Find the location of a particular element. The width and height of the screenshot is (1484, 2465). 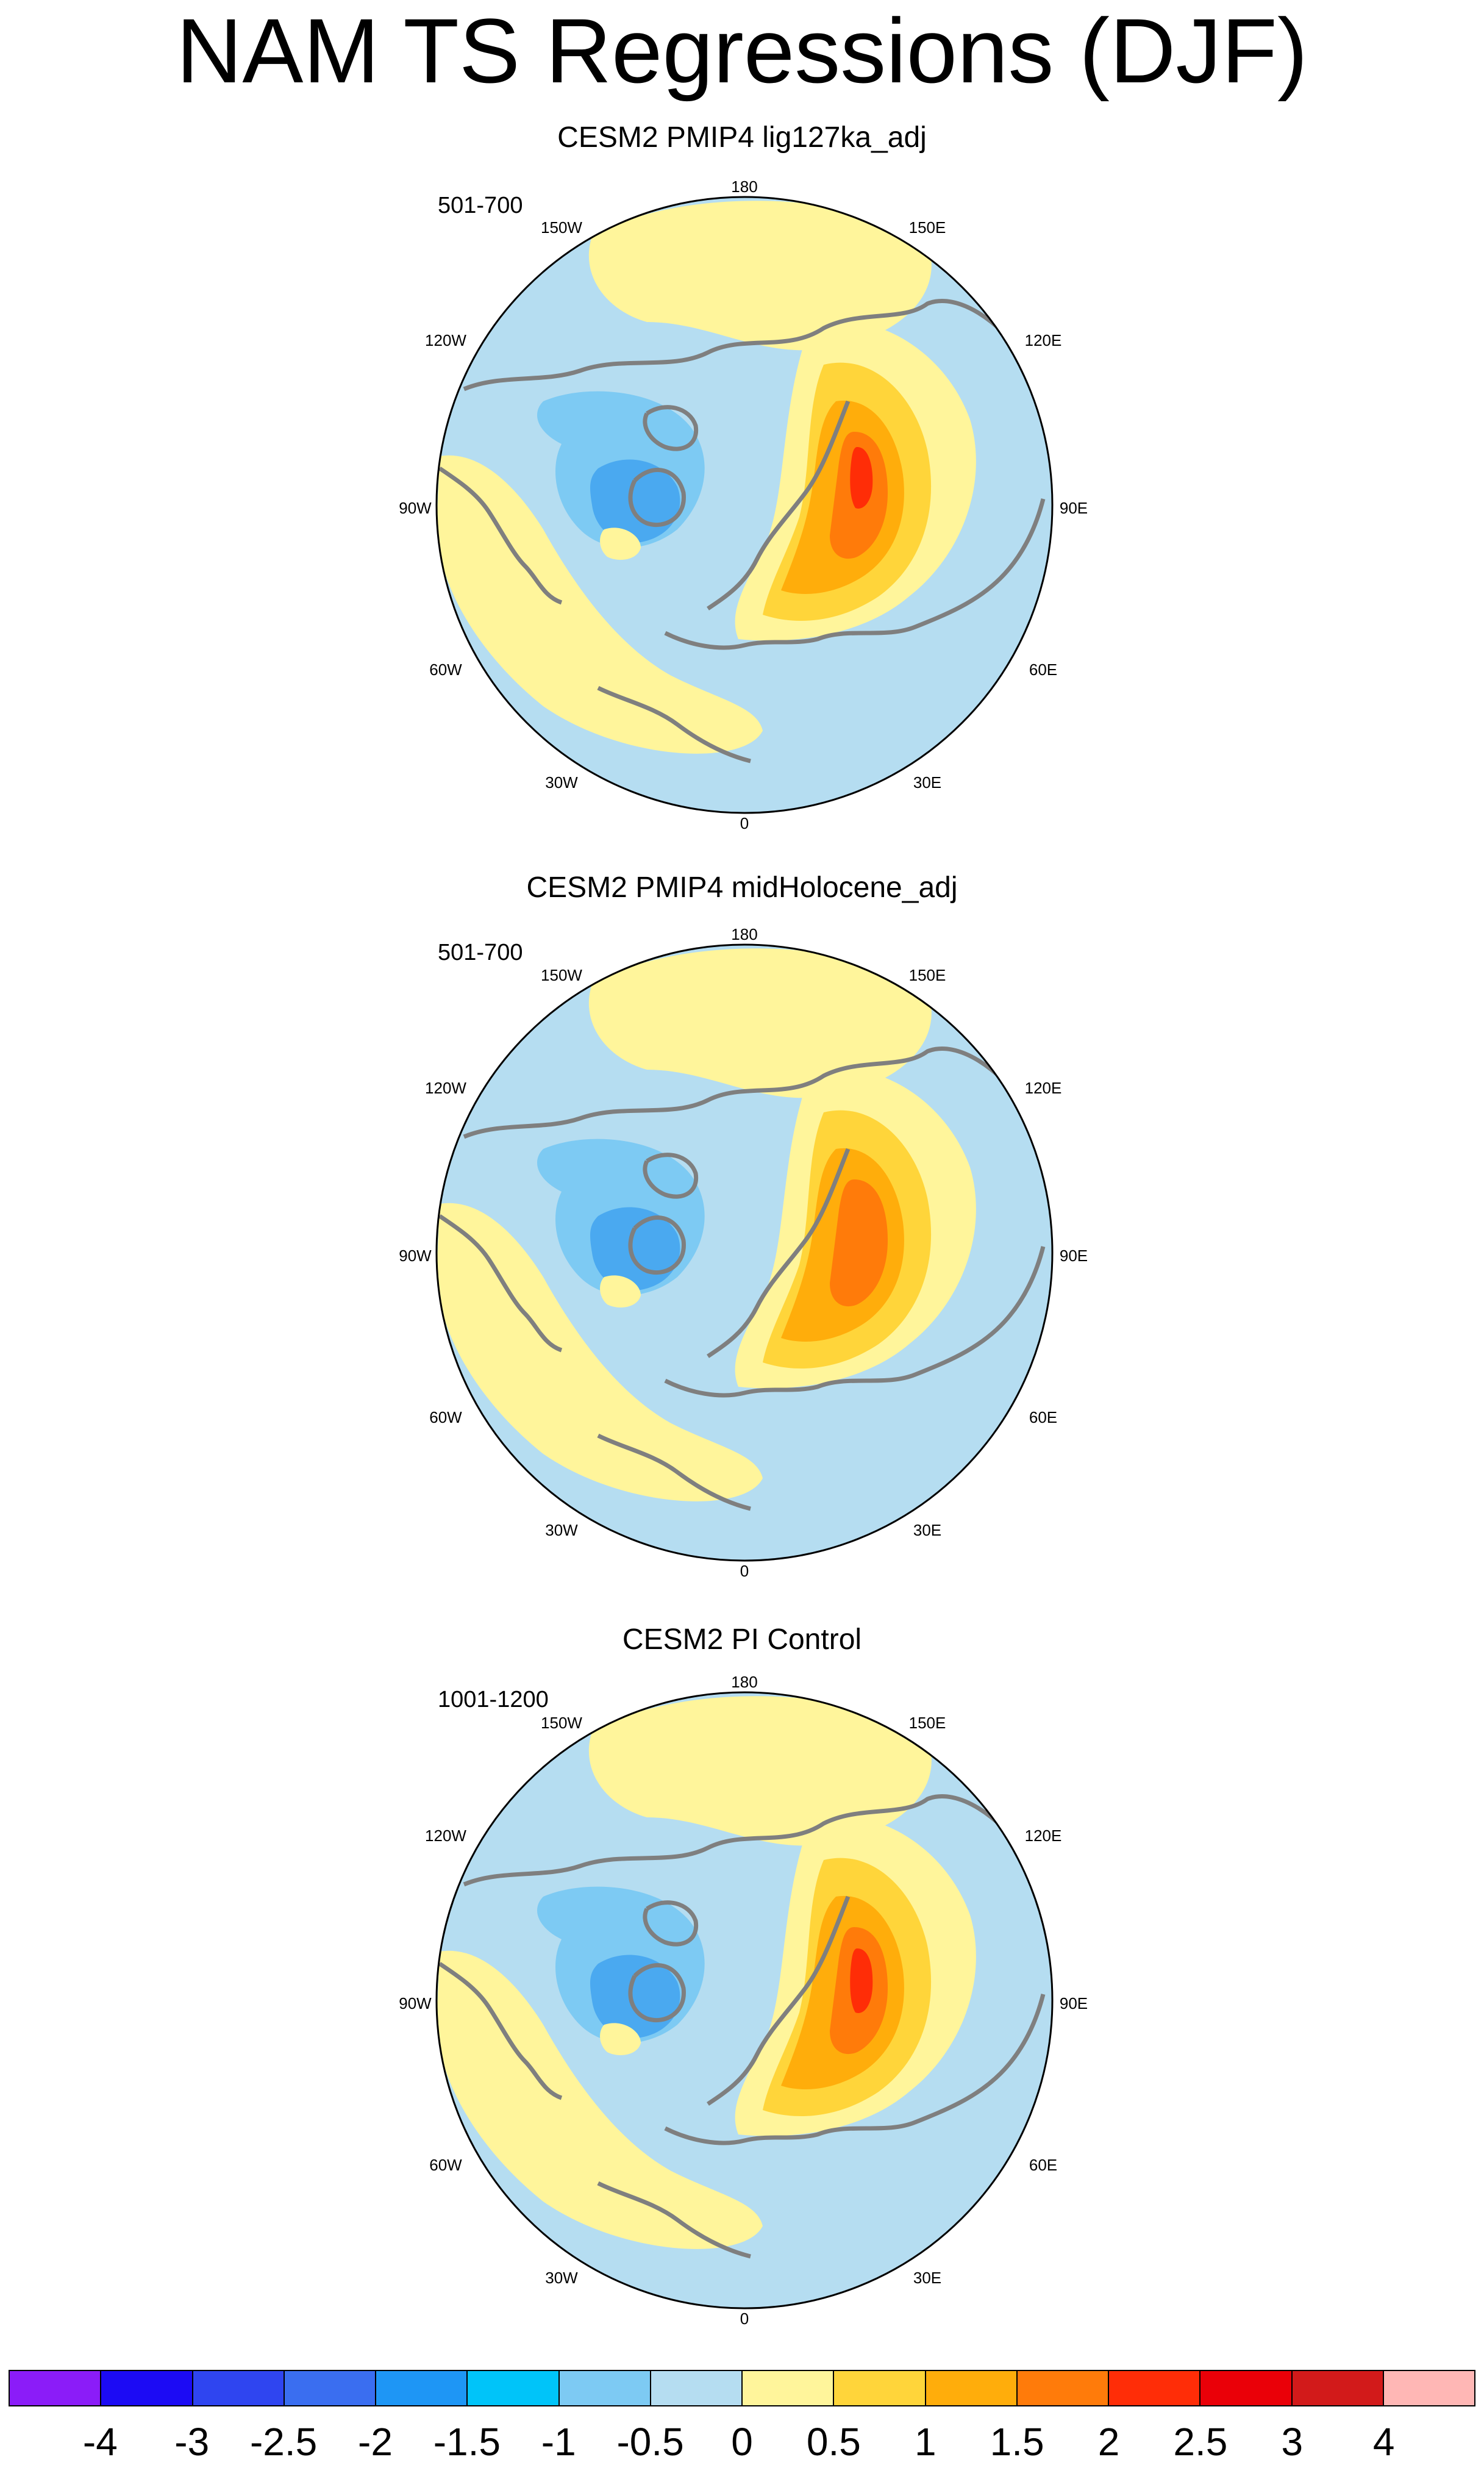

colorbar-tick-label: -1.5 is located at coordinates (467, 2442).